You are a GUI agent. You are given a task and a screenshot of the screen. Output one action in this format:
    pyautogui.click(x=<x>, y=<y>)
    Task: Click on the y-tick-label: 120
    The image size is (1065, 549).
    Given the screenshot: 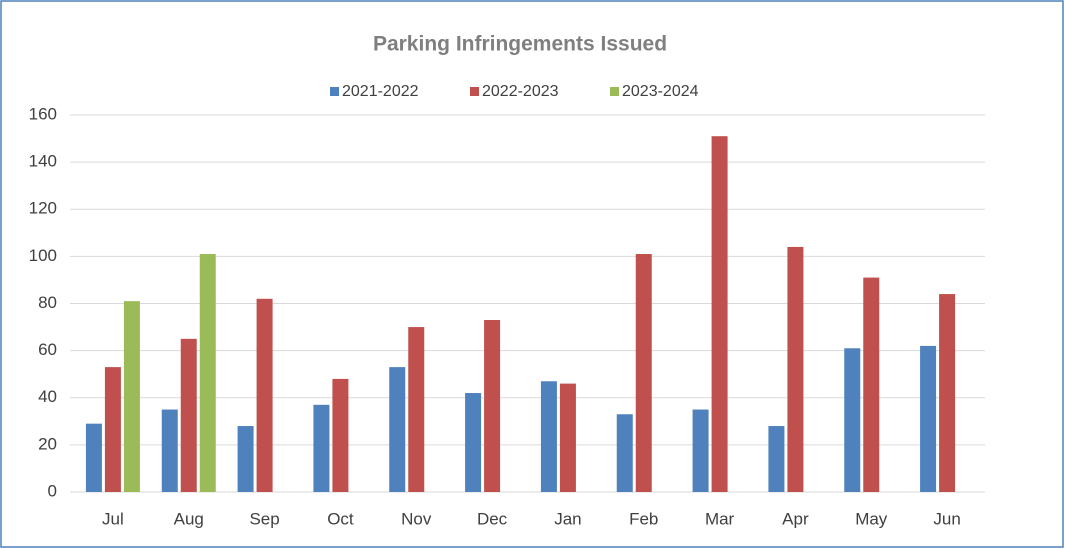 What is the action you would take?
    pyautogui.click(x=43, y=208)
    